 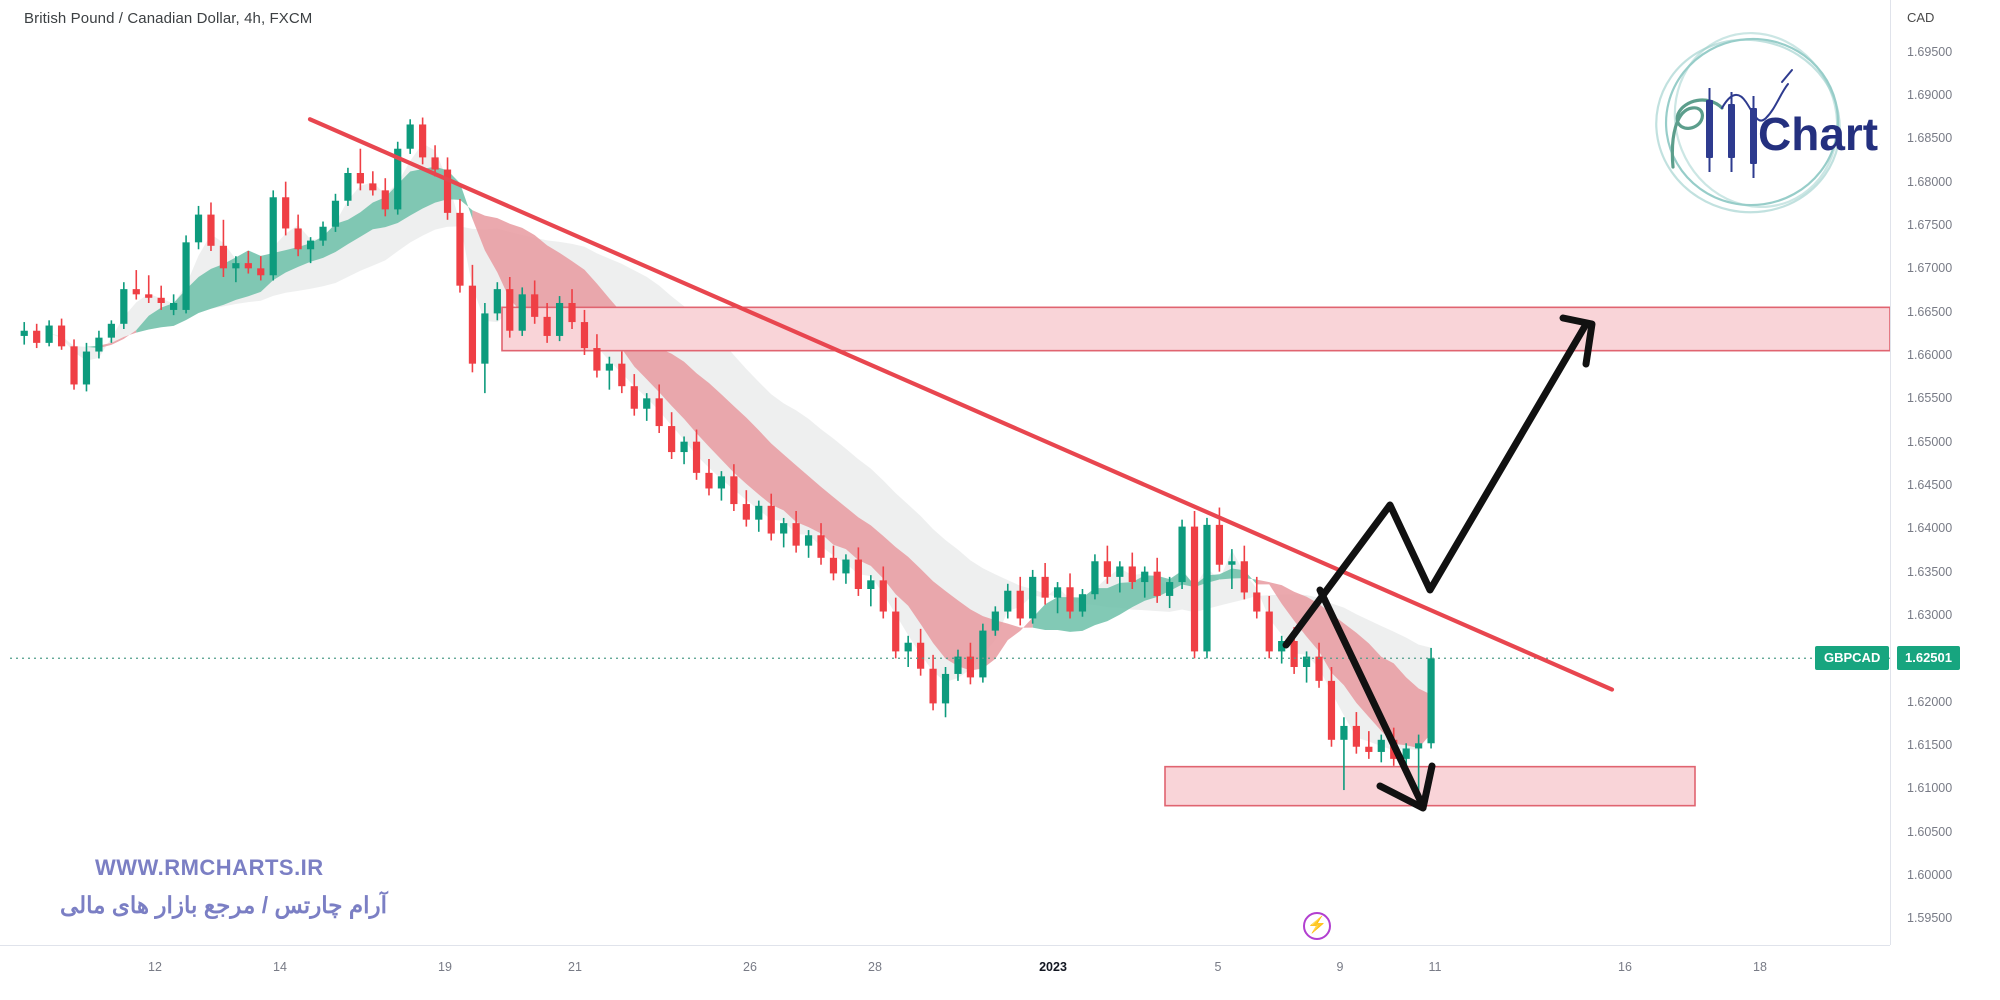 I want to click on ma-ribbon-bull-segment, so click(x=1144, y=600).